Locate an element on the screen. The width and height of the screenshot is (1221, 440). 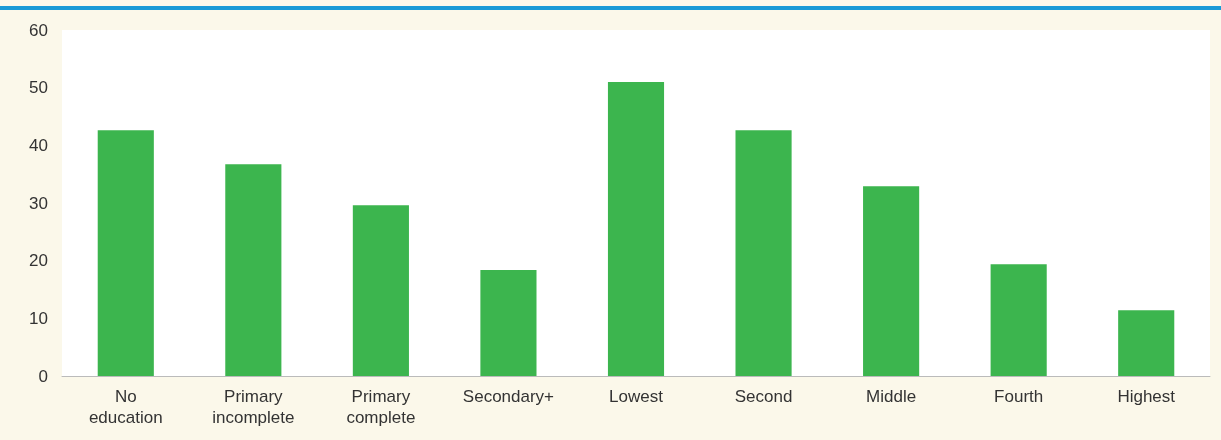
y-tick-label: 10 is located at coordinates (38, 318).